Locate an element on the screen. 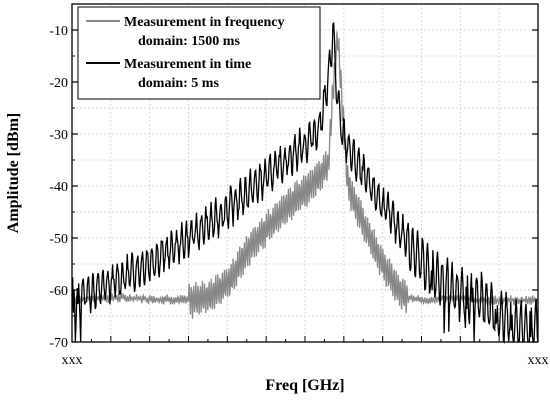 The height and width of the screenshot is (400, 550). y-axis-label: Amplitude [dBm] is located at coordinates (13, 173).